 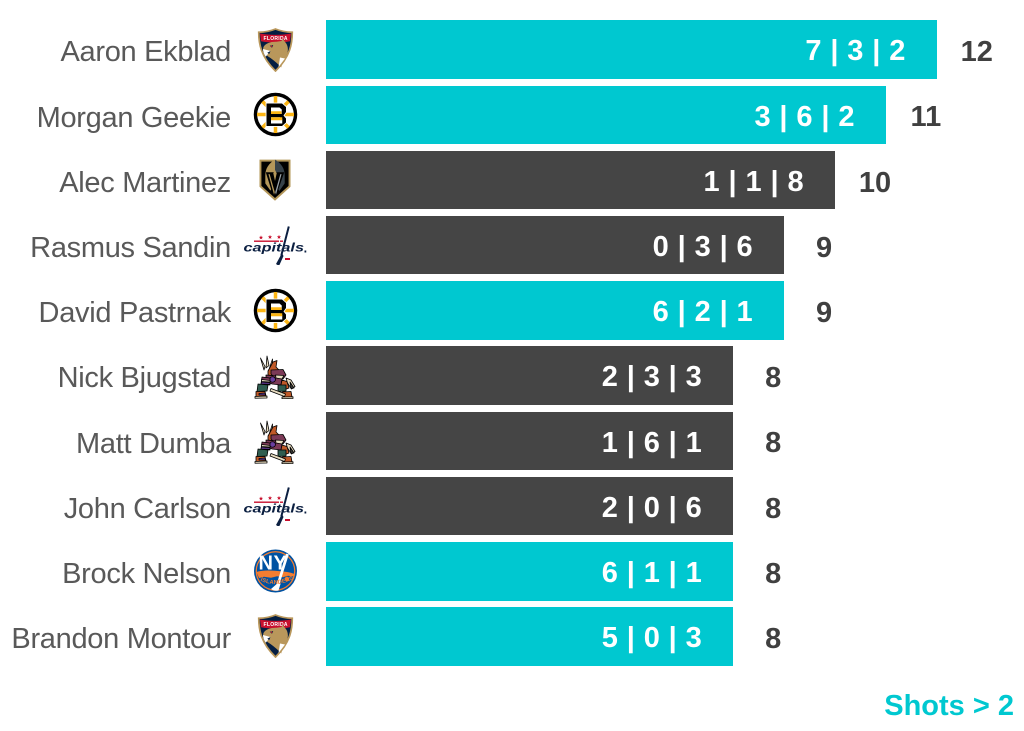 I want to click on svg-text: N, so click(x=265, y=564).